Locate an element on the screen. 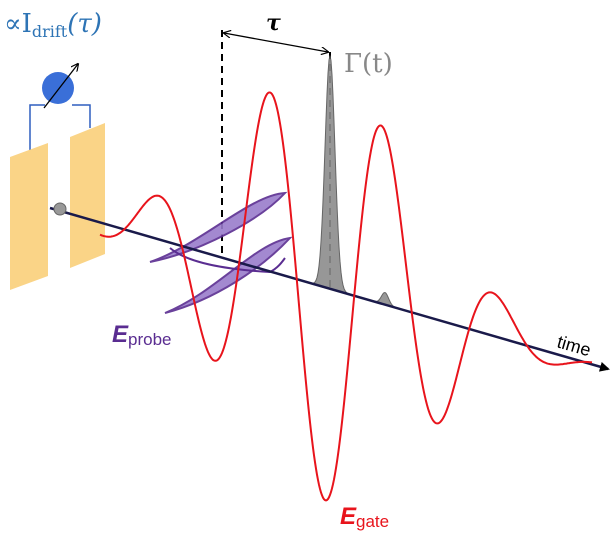 The image size is (614, 536). probe-pulse is located at coordinates (221, 252).